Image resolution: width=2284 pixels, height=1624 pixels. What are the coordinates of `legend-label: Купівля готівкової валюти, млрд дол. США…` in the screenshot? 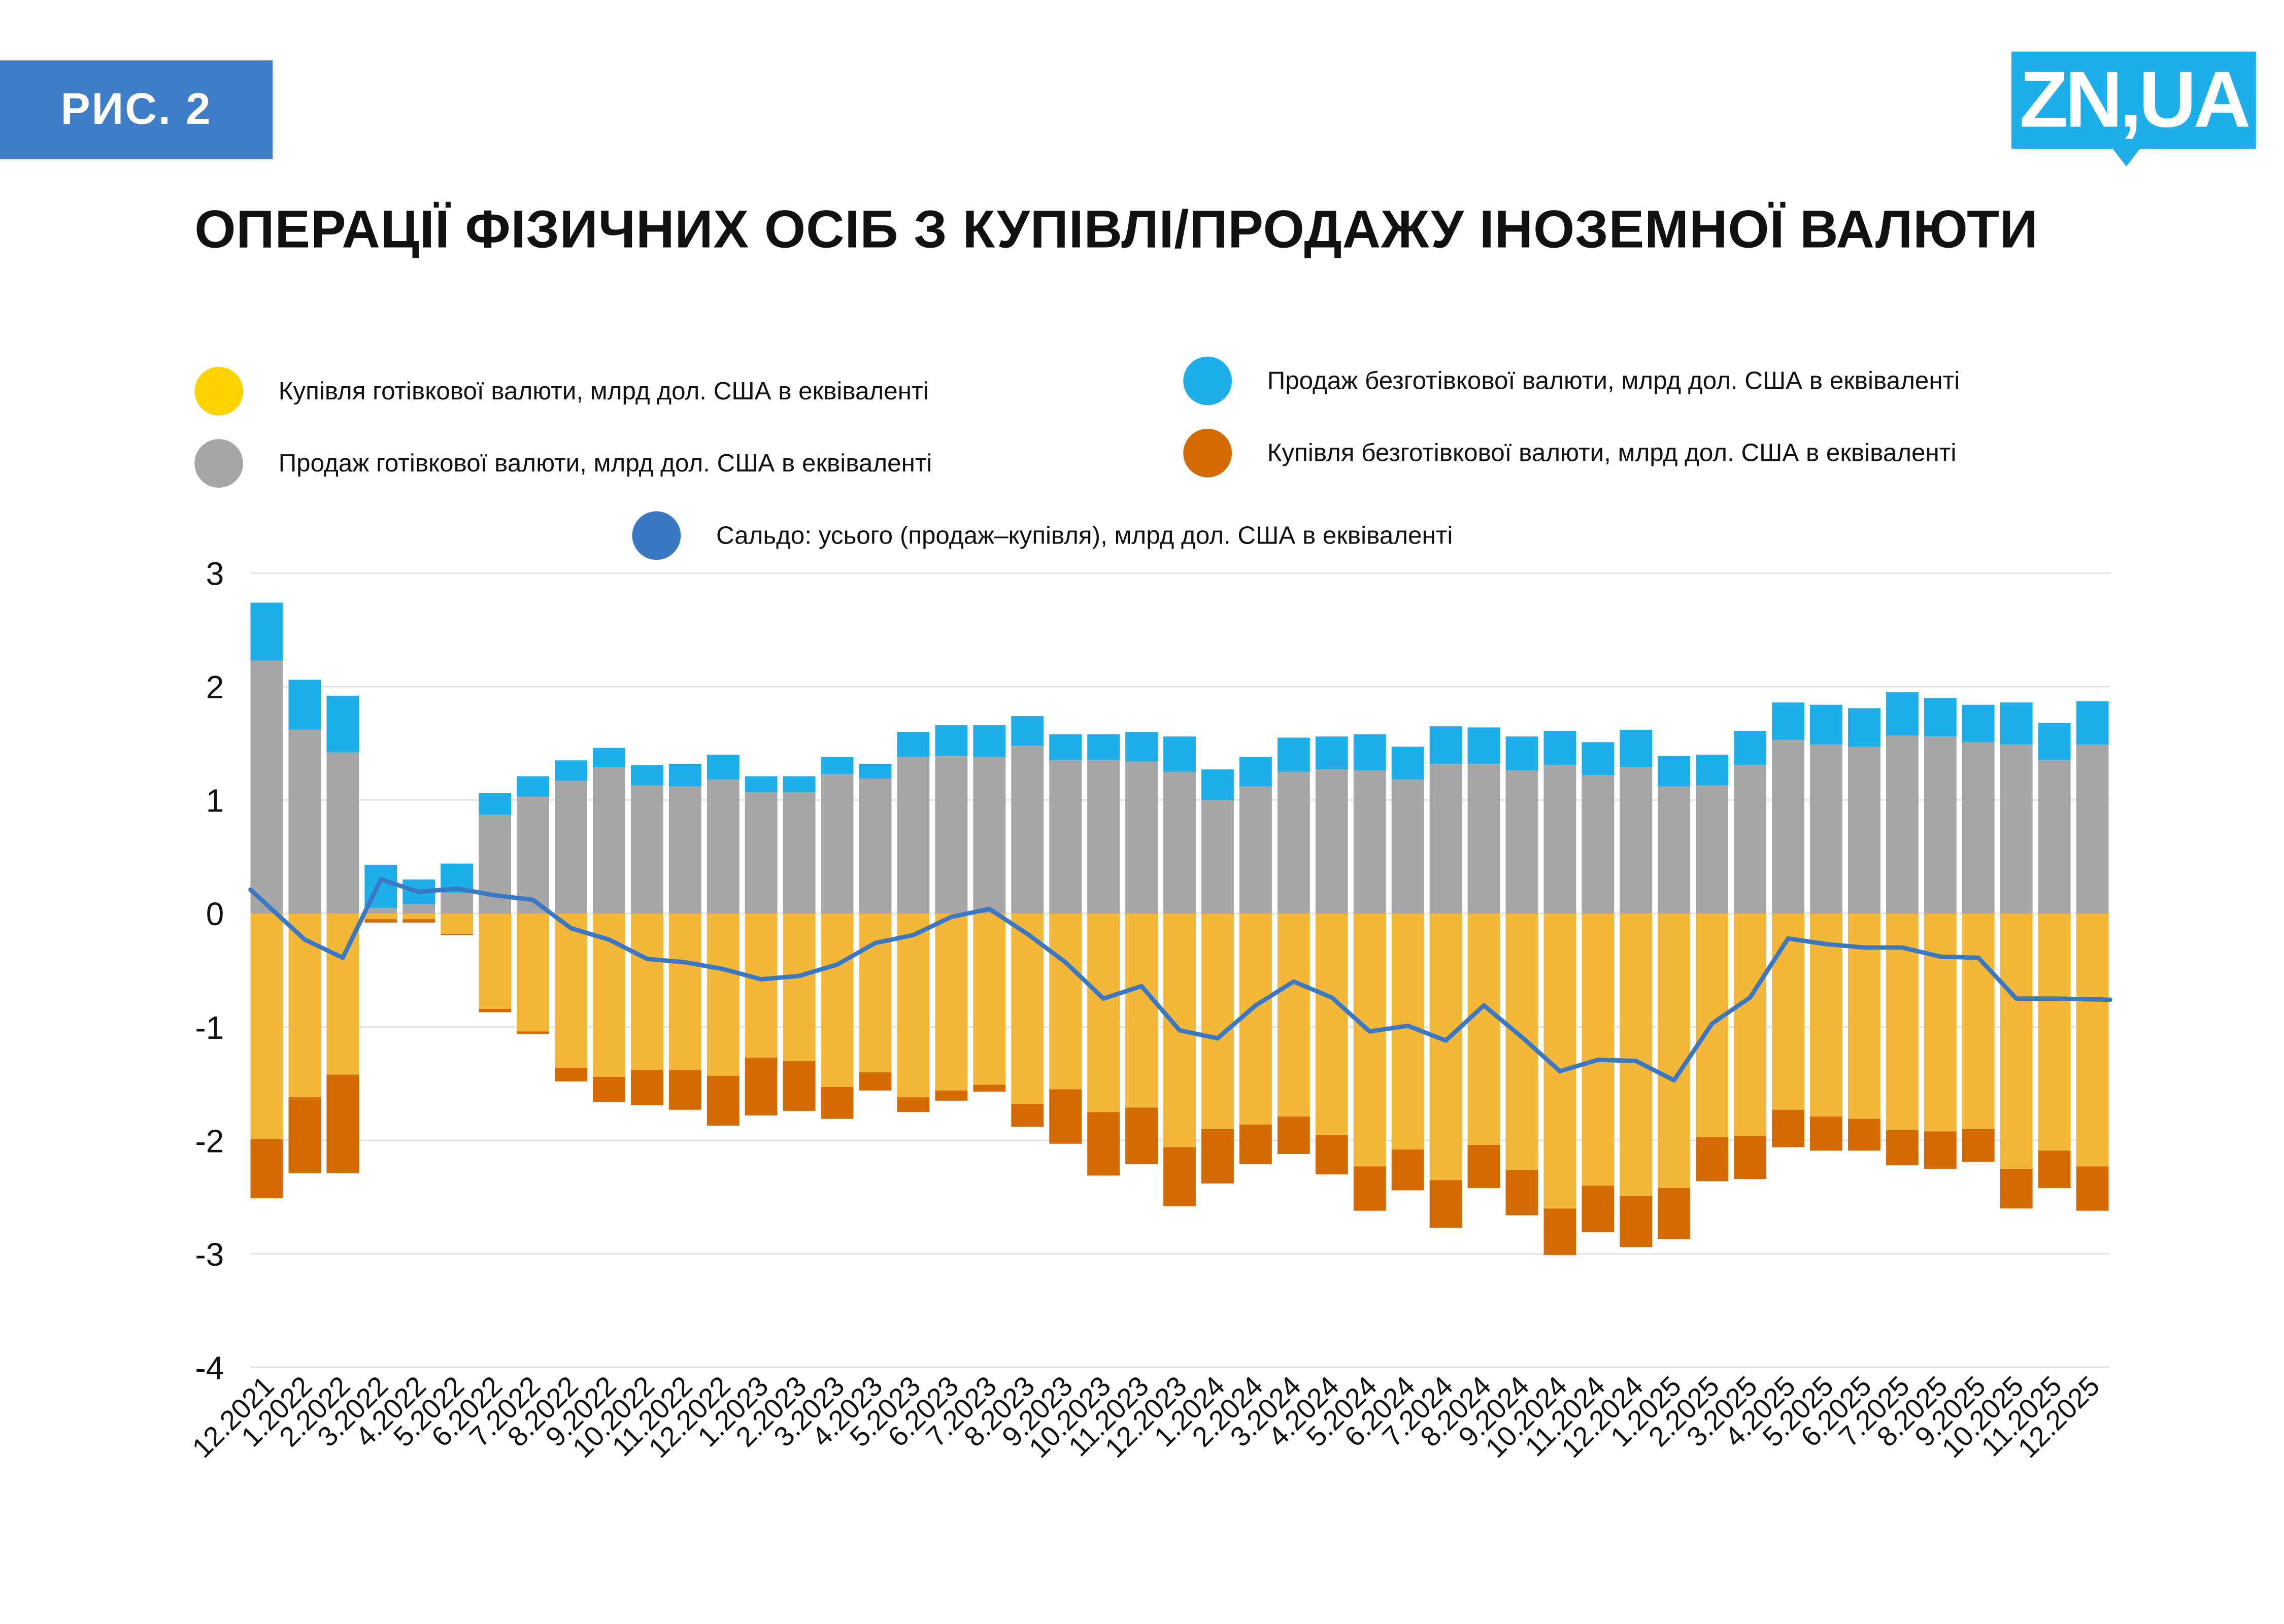 It's located at (603, 390).